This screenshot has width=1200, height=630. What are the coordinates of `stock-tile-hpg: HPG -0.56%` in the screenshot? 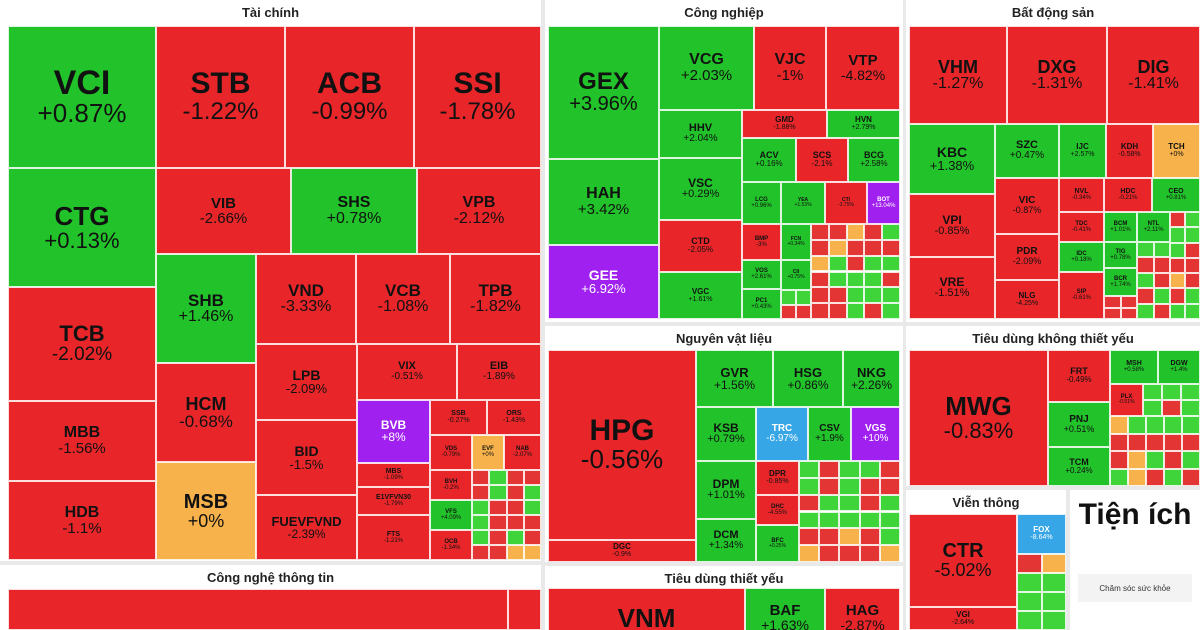 It's located at (622, 445).